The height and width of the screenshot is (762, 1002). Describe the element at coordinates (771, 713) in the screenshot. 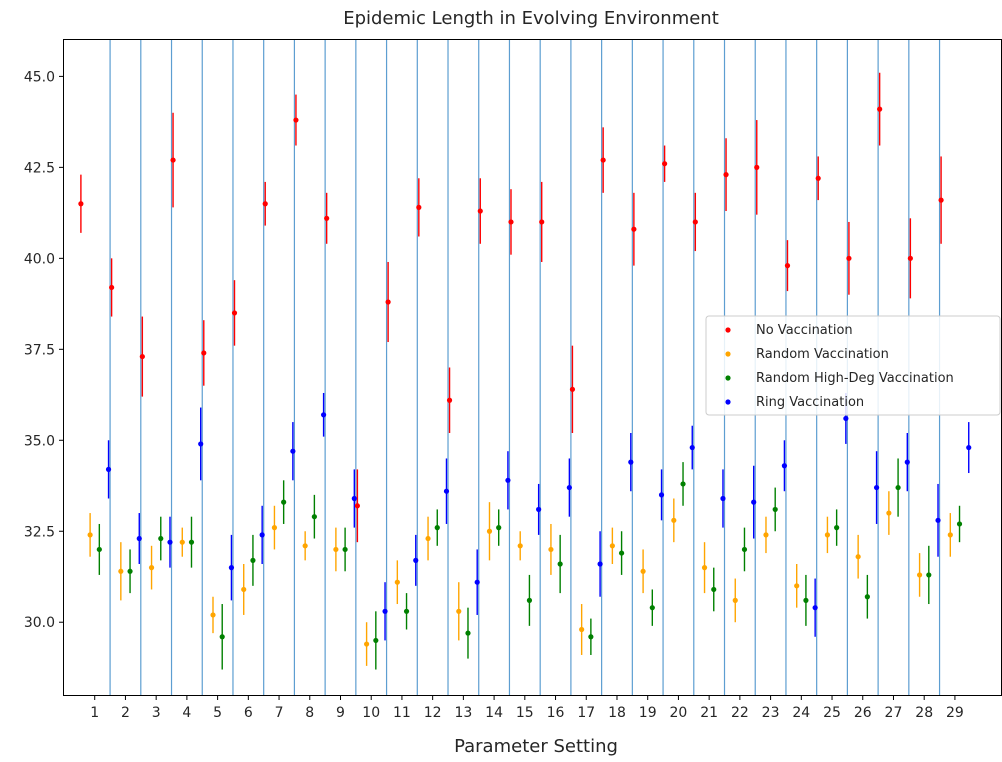

I see `x-tick-label: 23` at that location.